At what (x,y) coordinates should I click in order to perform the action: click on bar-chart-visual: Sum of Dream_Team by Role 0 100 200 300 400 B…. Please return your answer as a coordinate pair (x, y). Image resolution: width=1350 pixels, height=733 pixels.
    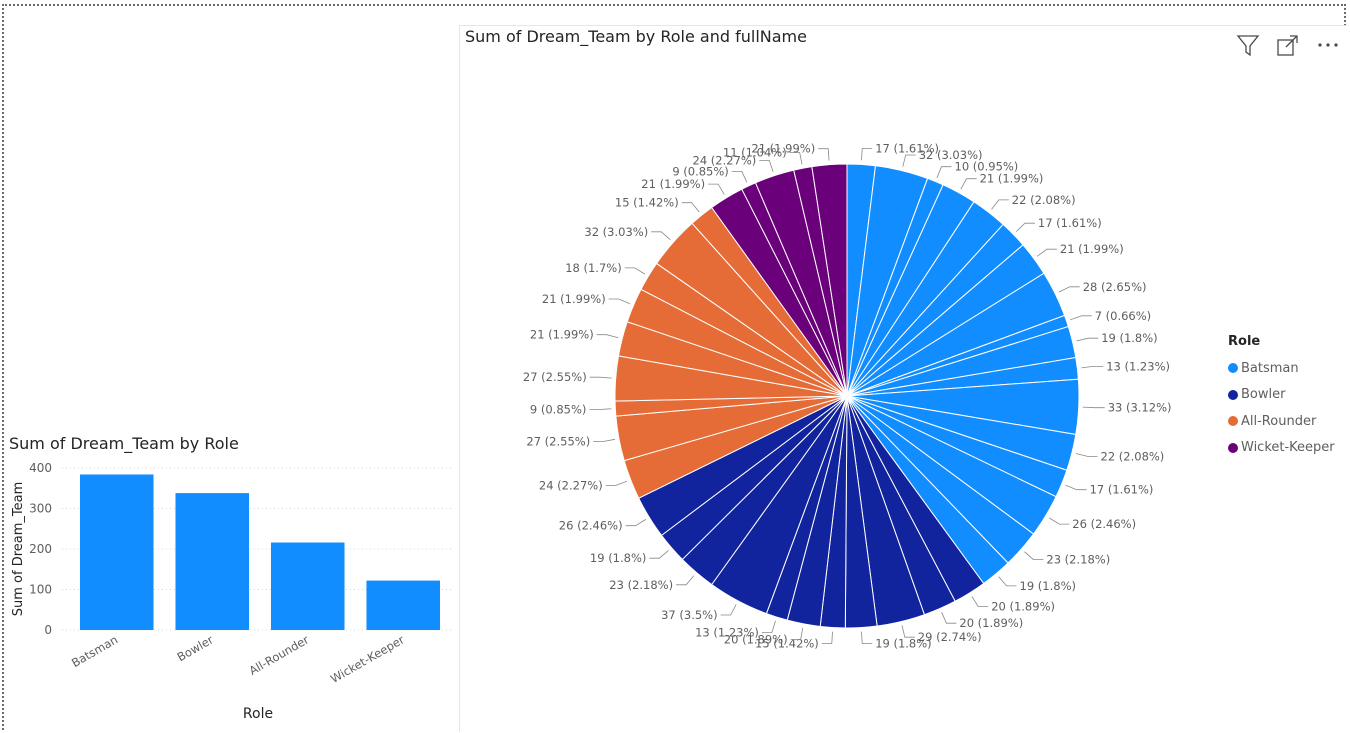
    Looking at the image, I should click on (230, 580).